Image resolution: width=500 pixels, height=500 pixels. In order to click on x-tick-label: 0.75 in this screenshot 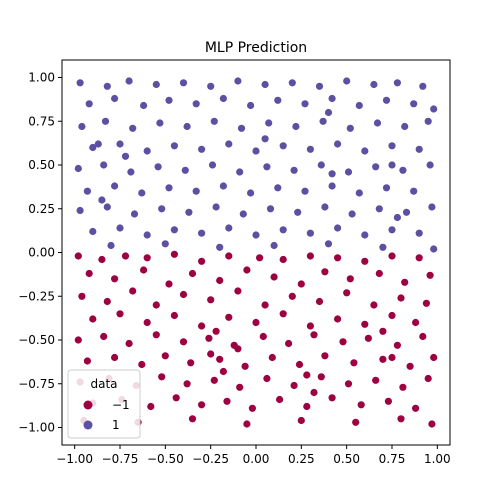, I will do `click(392, 459)`.